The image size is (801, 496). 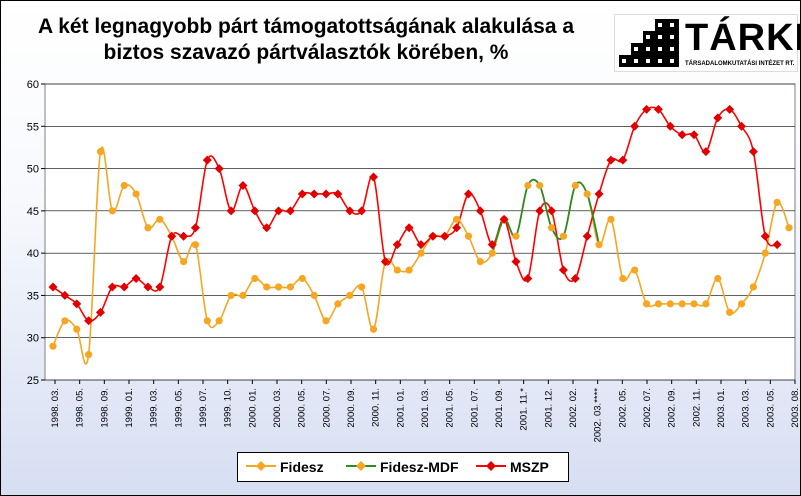 What do you see at coordinates (598, 415) in the screenshot?
I see `x-tick-label: 2002. 03.****` at bounding box center [598, 415].